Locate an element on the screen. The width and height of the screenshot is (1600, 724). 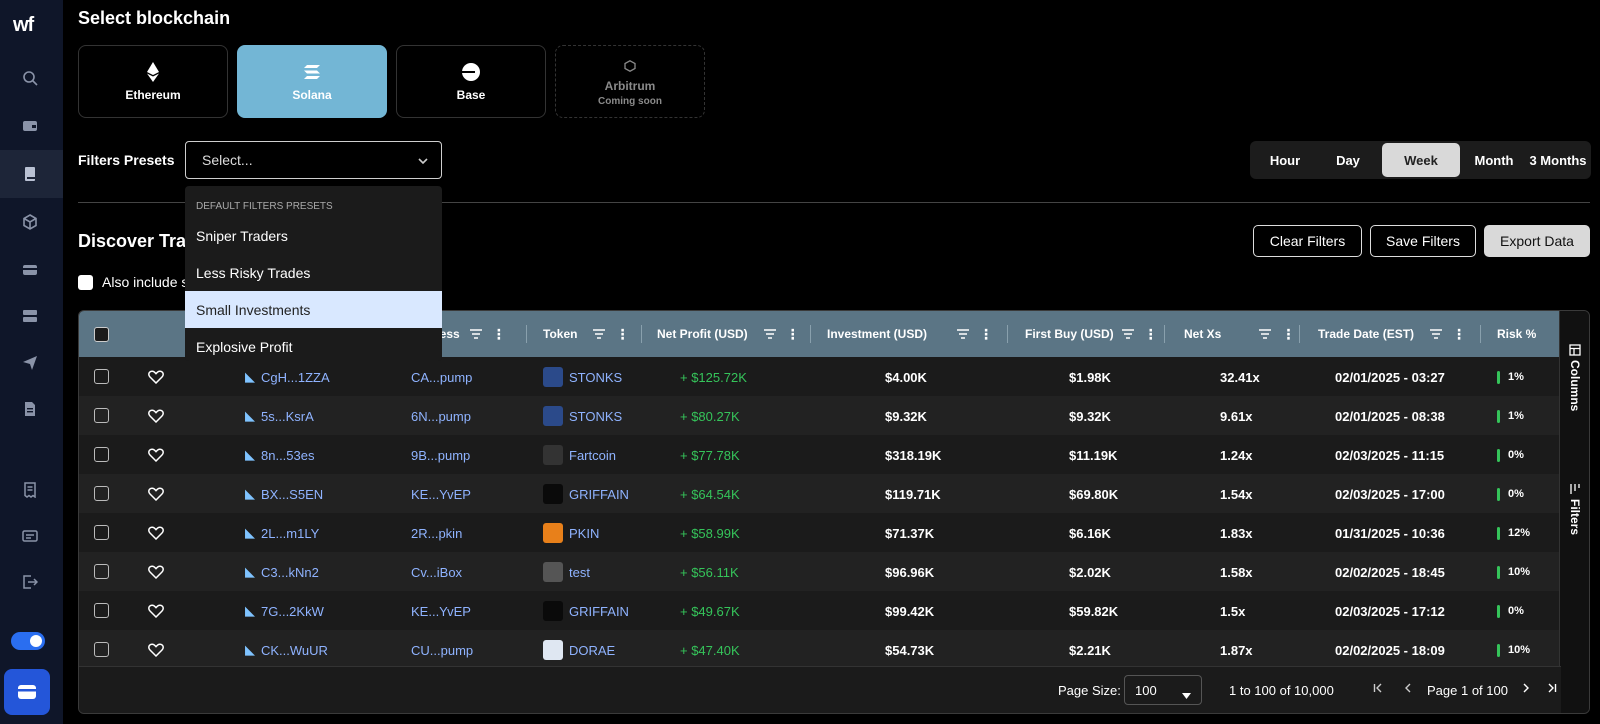
logout-icon is located at coordinates (30, 582).